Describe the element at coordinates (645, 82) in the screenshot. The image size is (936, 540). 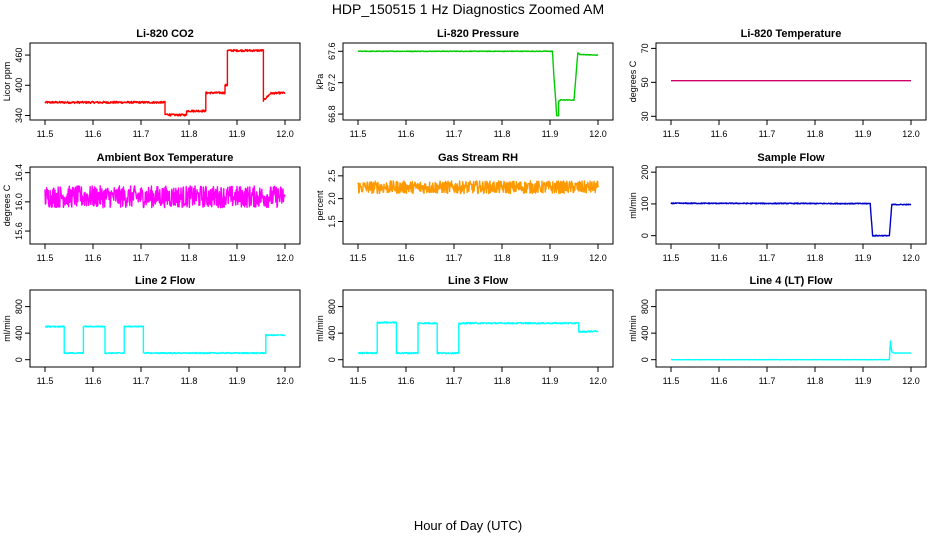
I see `y-tick-label: 50` at that location.